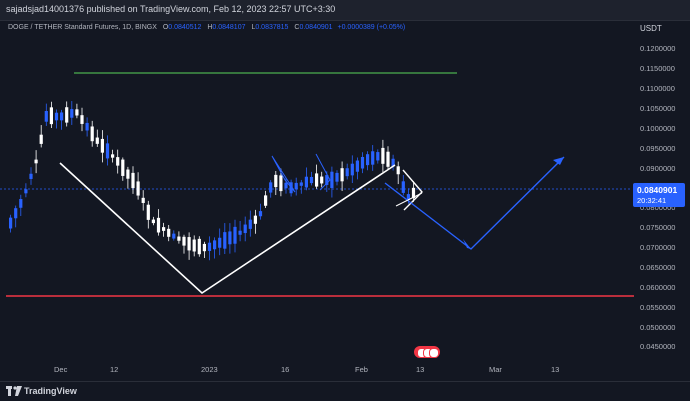  Describe the element at coordinates (14, 391) in the screenshot. I see `tradingview-logo-icon` at that location.